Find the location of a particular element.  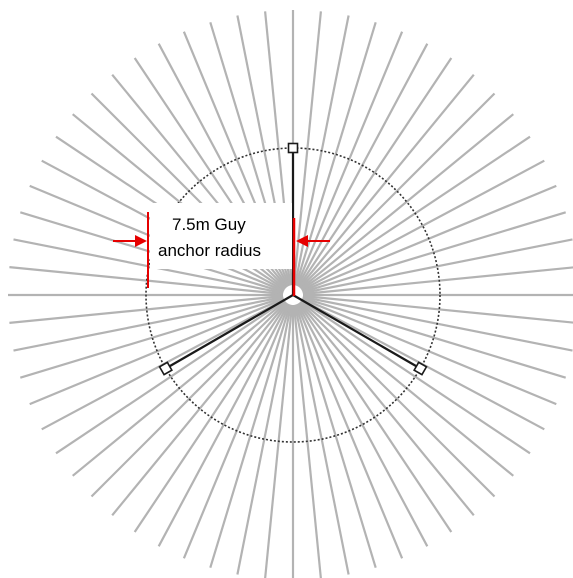

dimension-left-arrow-head is located at coordinates (141, 241).